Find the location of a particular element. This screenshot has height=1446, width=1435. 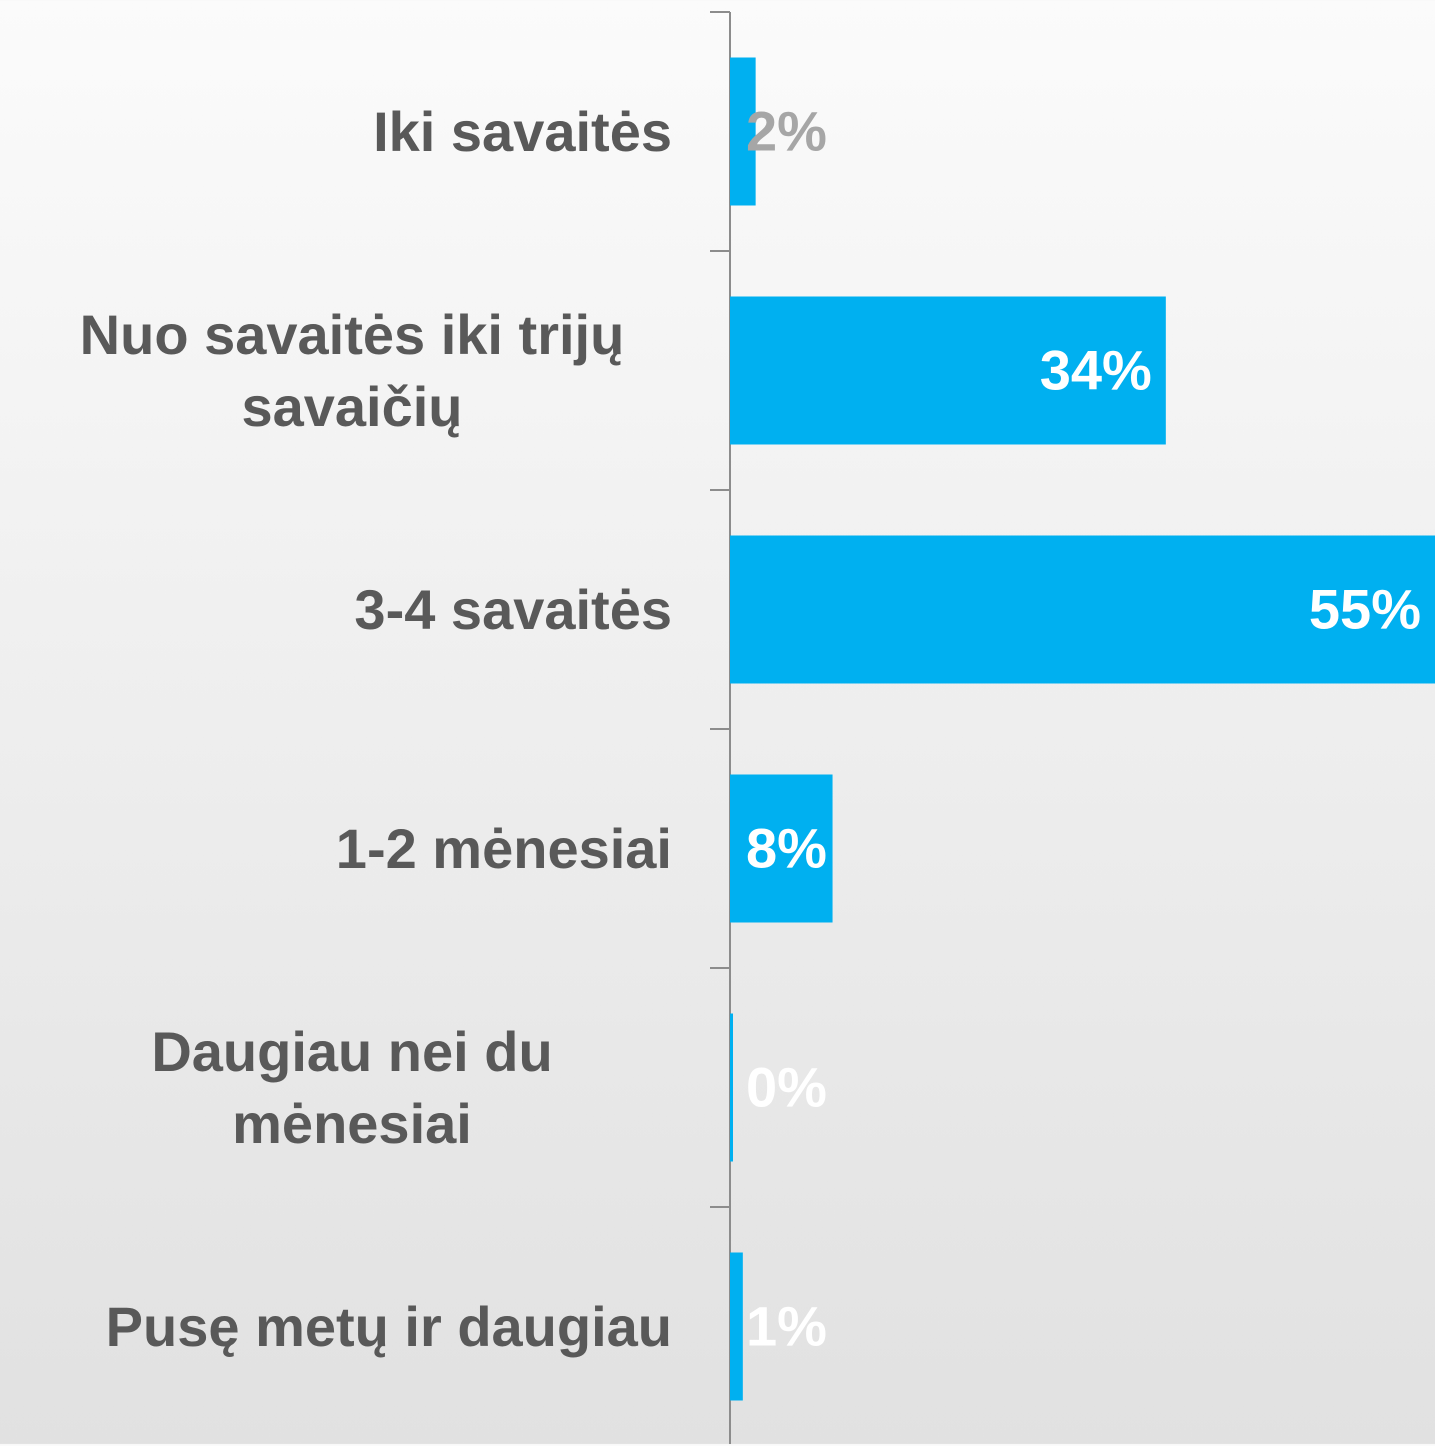

data-label: 0% is located at coordinates (786, 1086).